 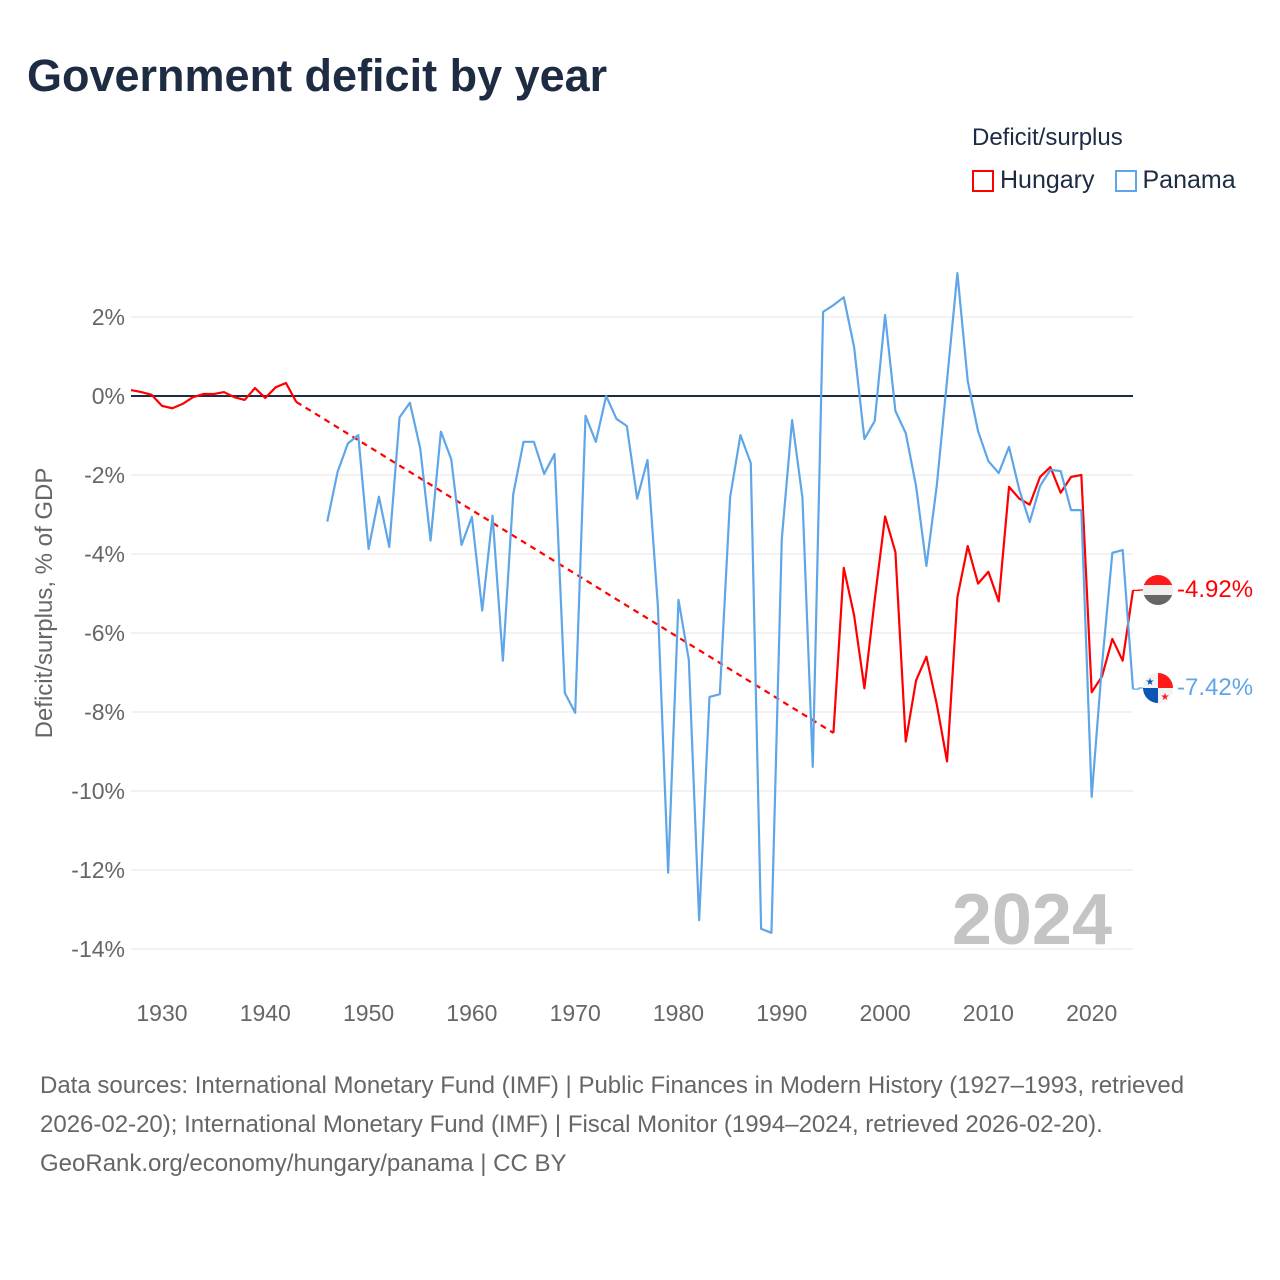 What do you see at coordinates (1158, 590) in the screenshot?
I see `hungary-flag-icon` at bounding box center [1158, 590].